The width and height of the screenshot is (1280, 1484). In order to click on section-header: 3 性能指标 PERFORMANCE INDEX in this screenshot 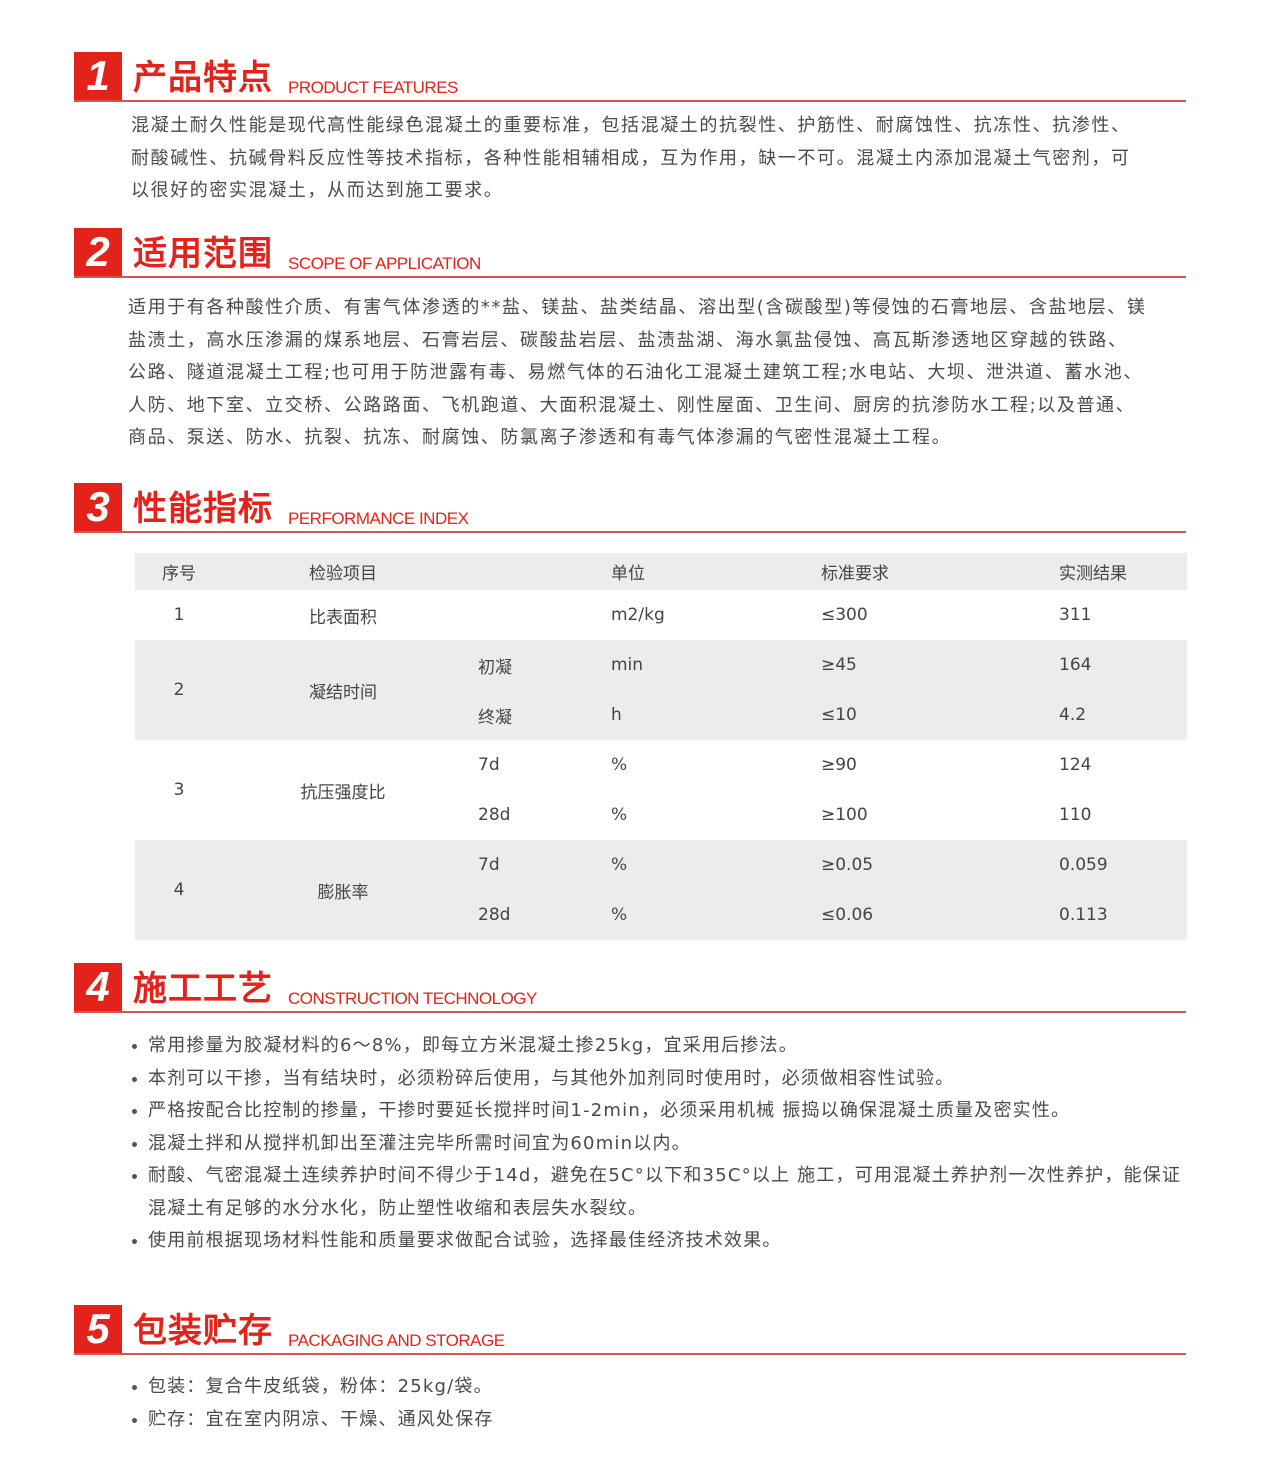, I will do `click(630, 508)`.